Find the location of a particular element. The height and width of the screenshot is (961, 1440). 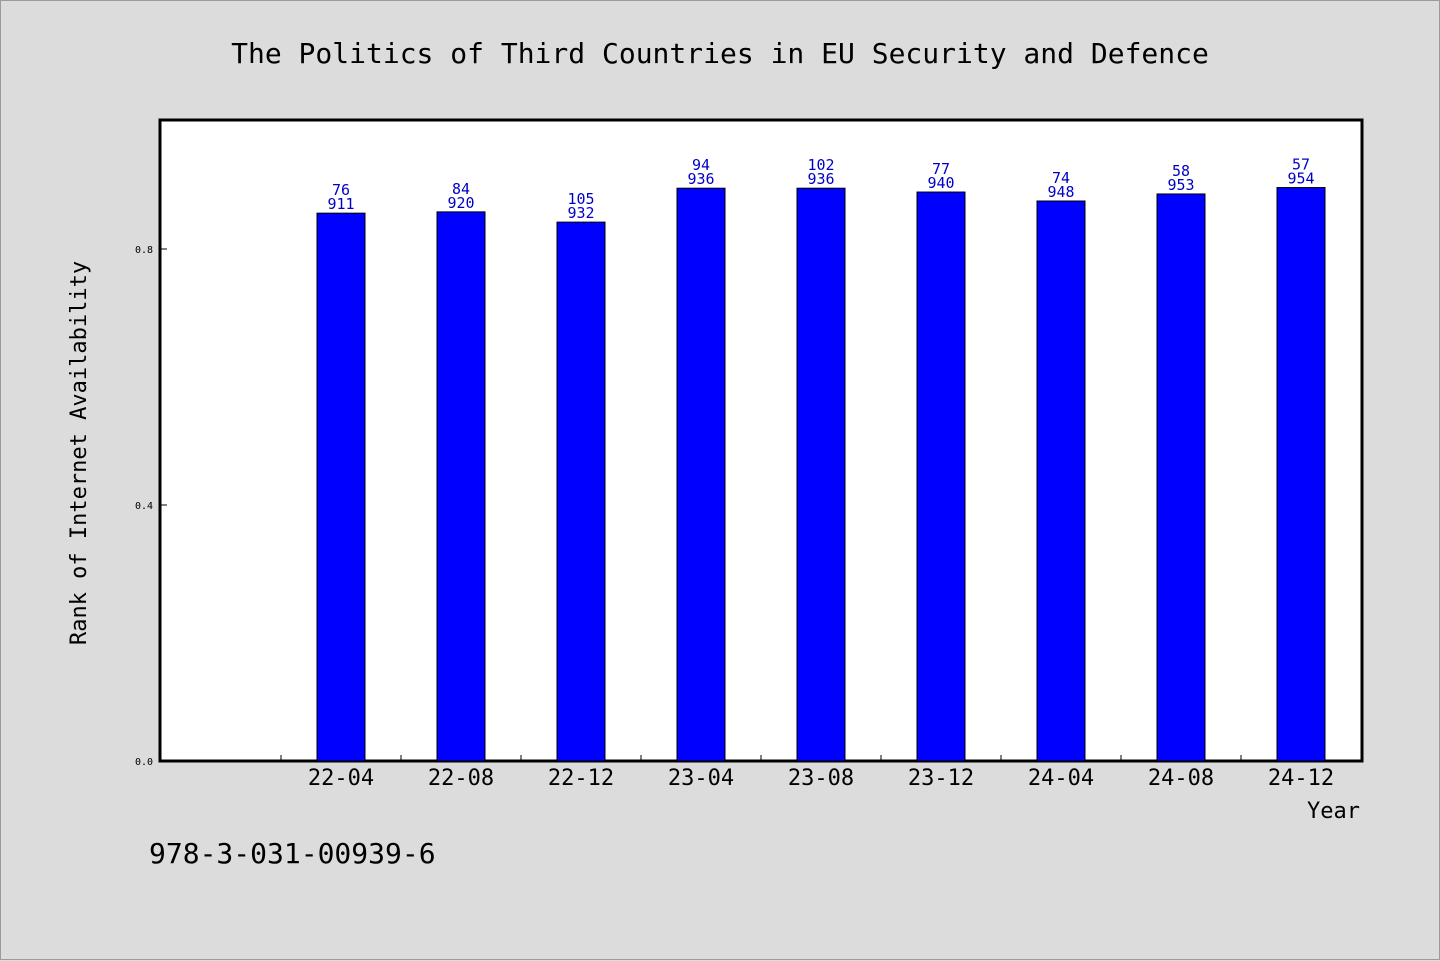

y-axis-label: Rank of Internet Availability is located at coordinates (79, 453).